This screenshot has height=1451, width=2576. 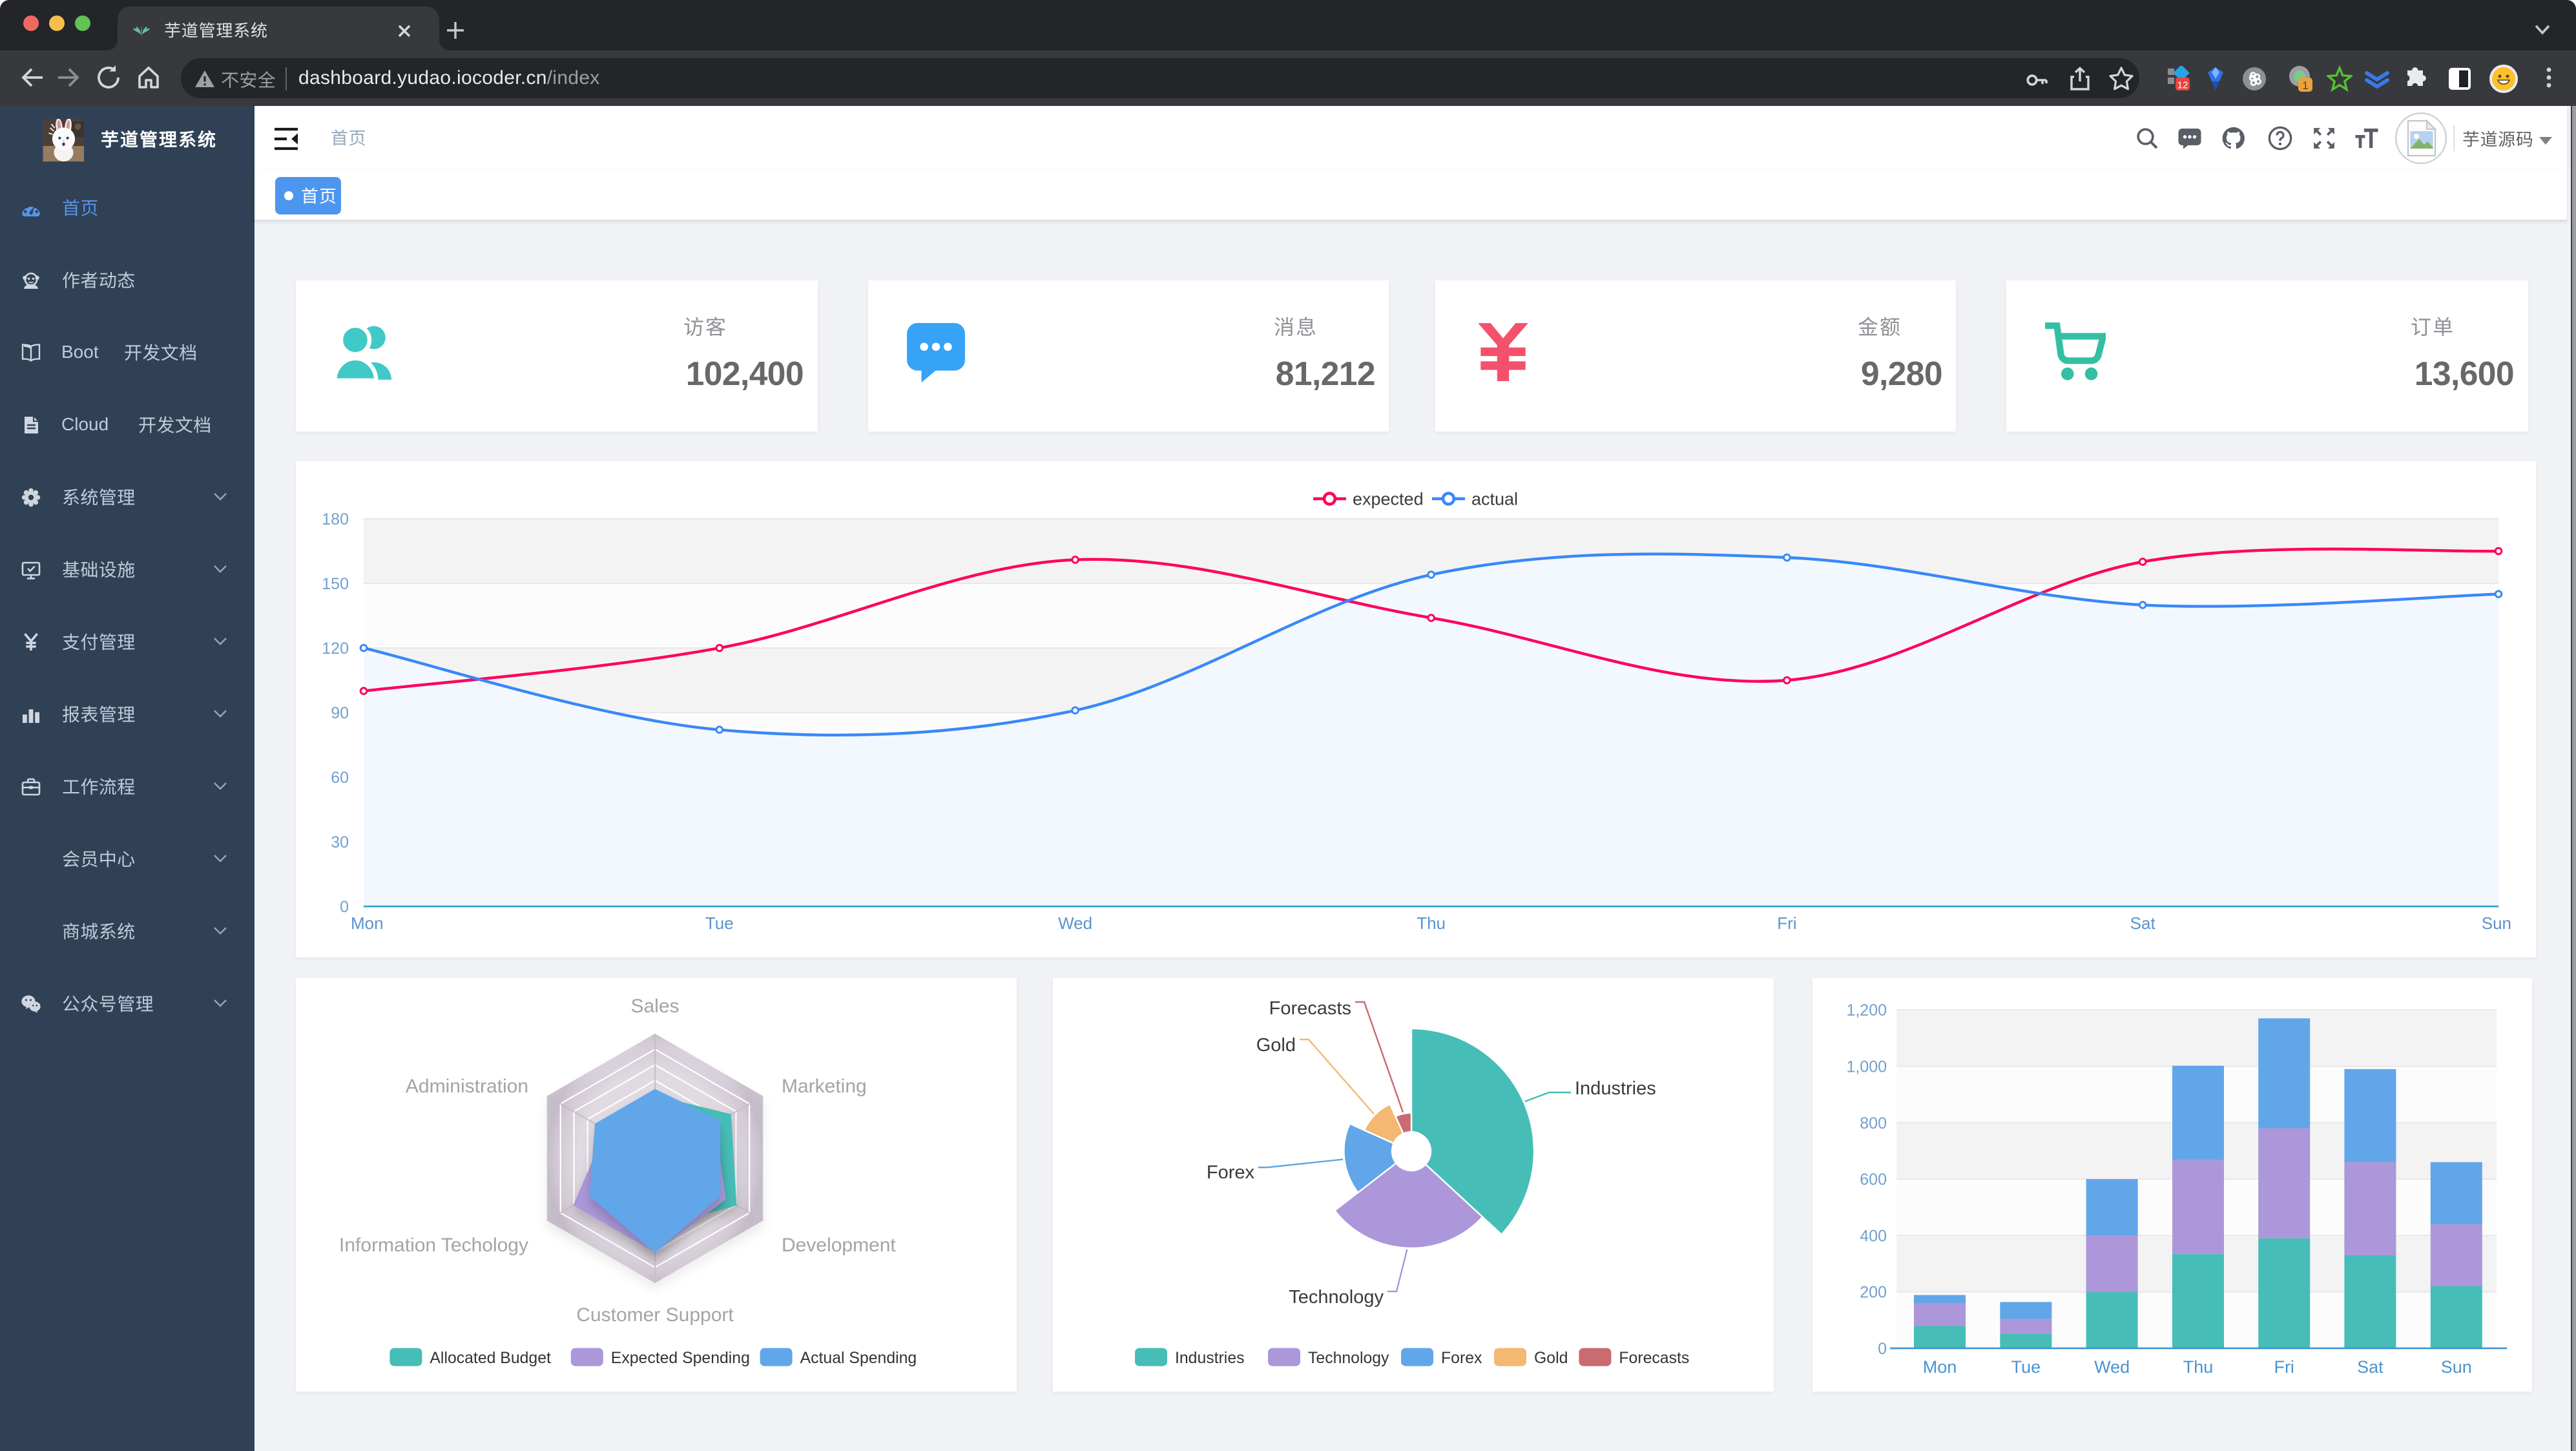 What do you see at coordinates (858, 1357) in the screenshot?
I see `svg-text: Actual Spending` at bounding box center [858, 1357].